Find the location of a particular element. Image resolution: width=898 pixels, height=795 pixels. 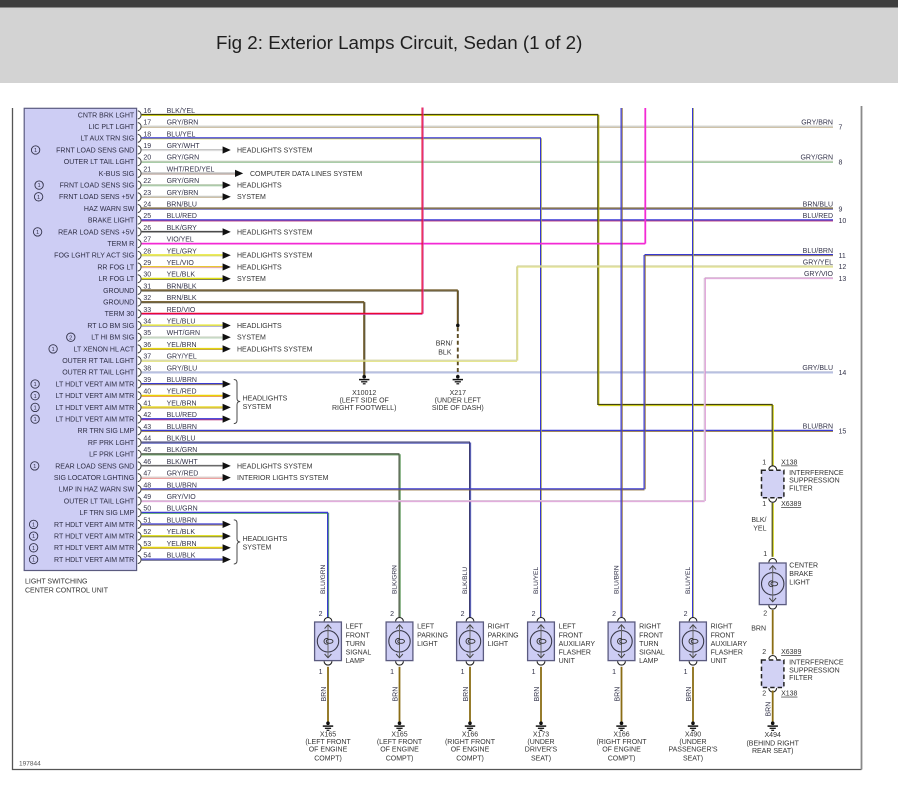

svg-text: GROUND is located at coordinates (118, 291).